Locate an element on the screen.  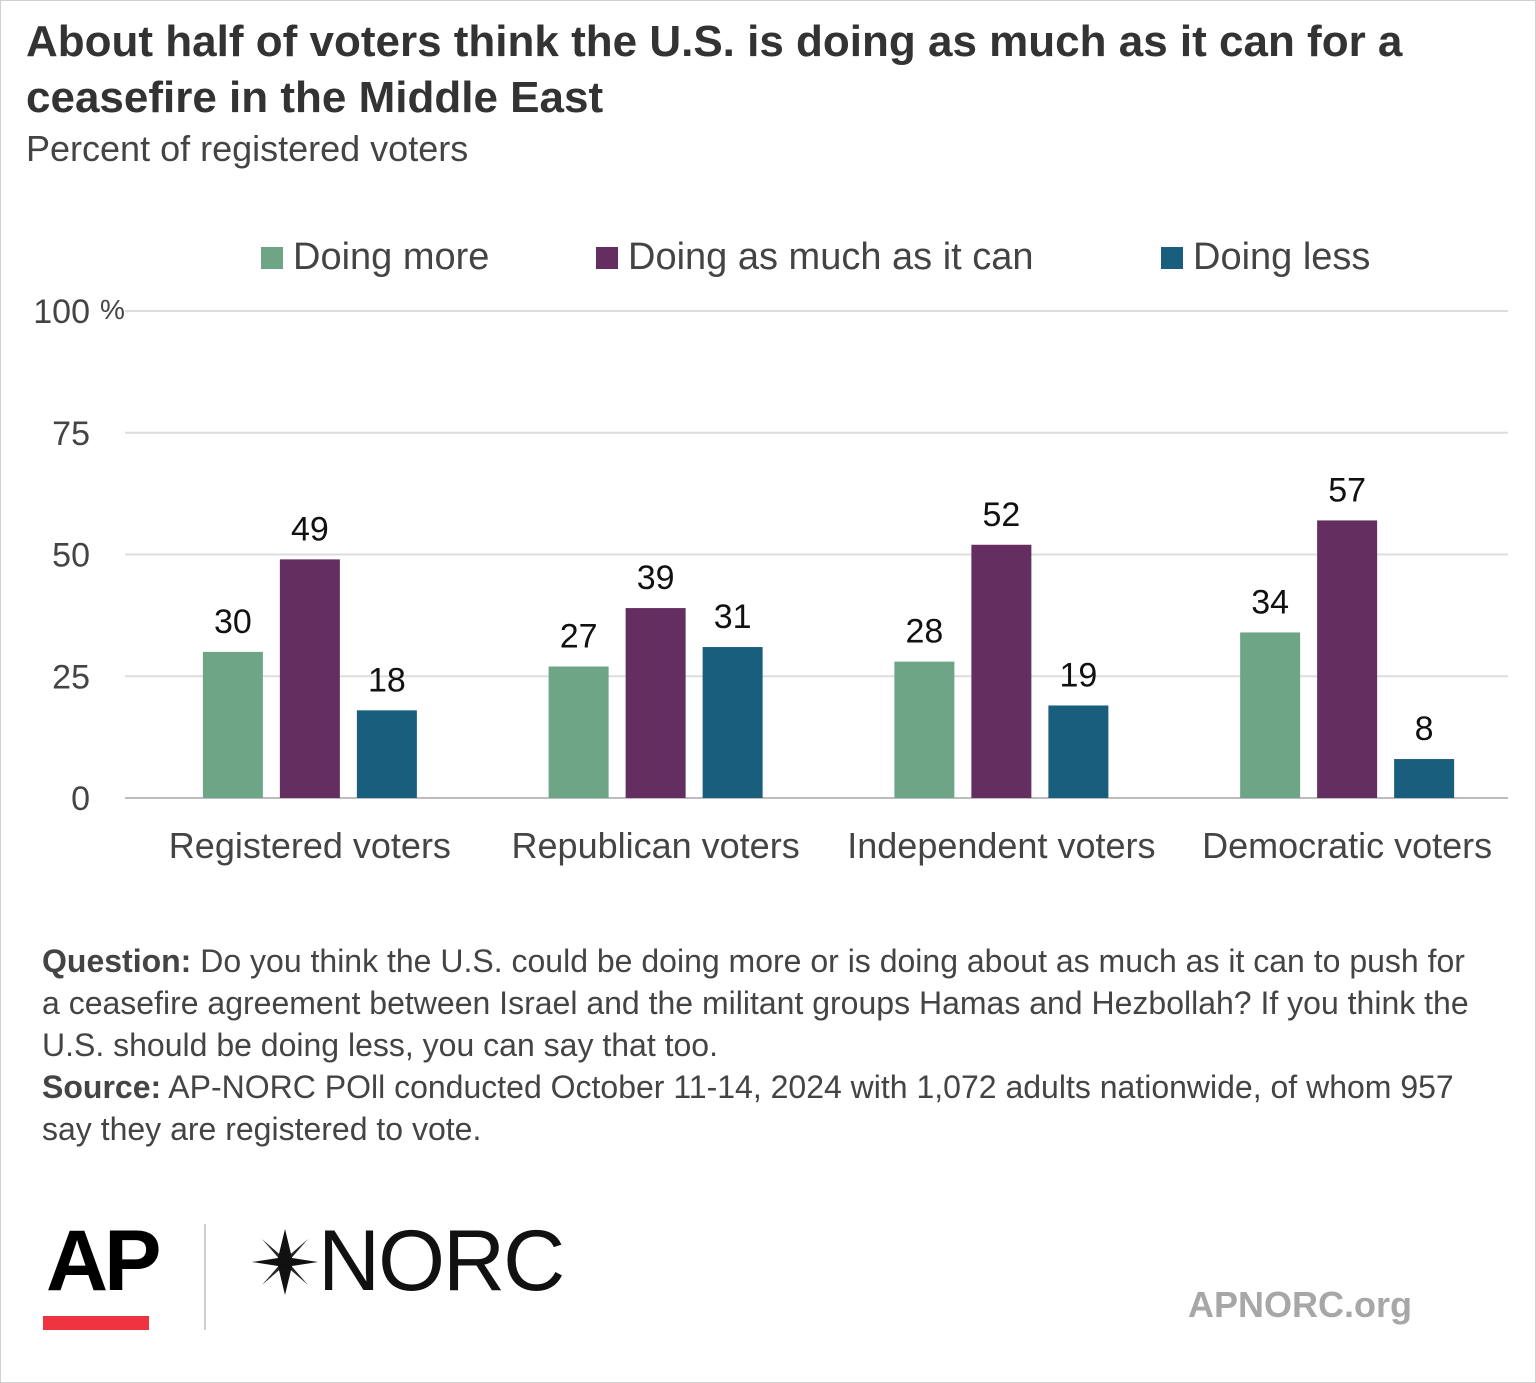
norc-logo: NORC is located at coordinates (408, 1261).